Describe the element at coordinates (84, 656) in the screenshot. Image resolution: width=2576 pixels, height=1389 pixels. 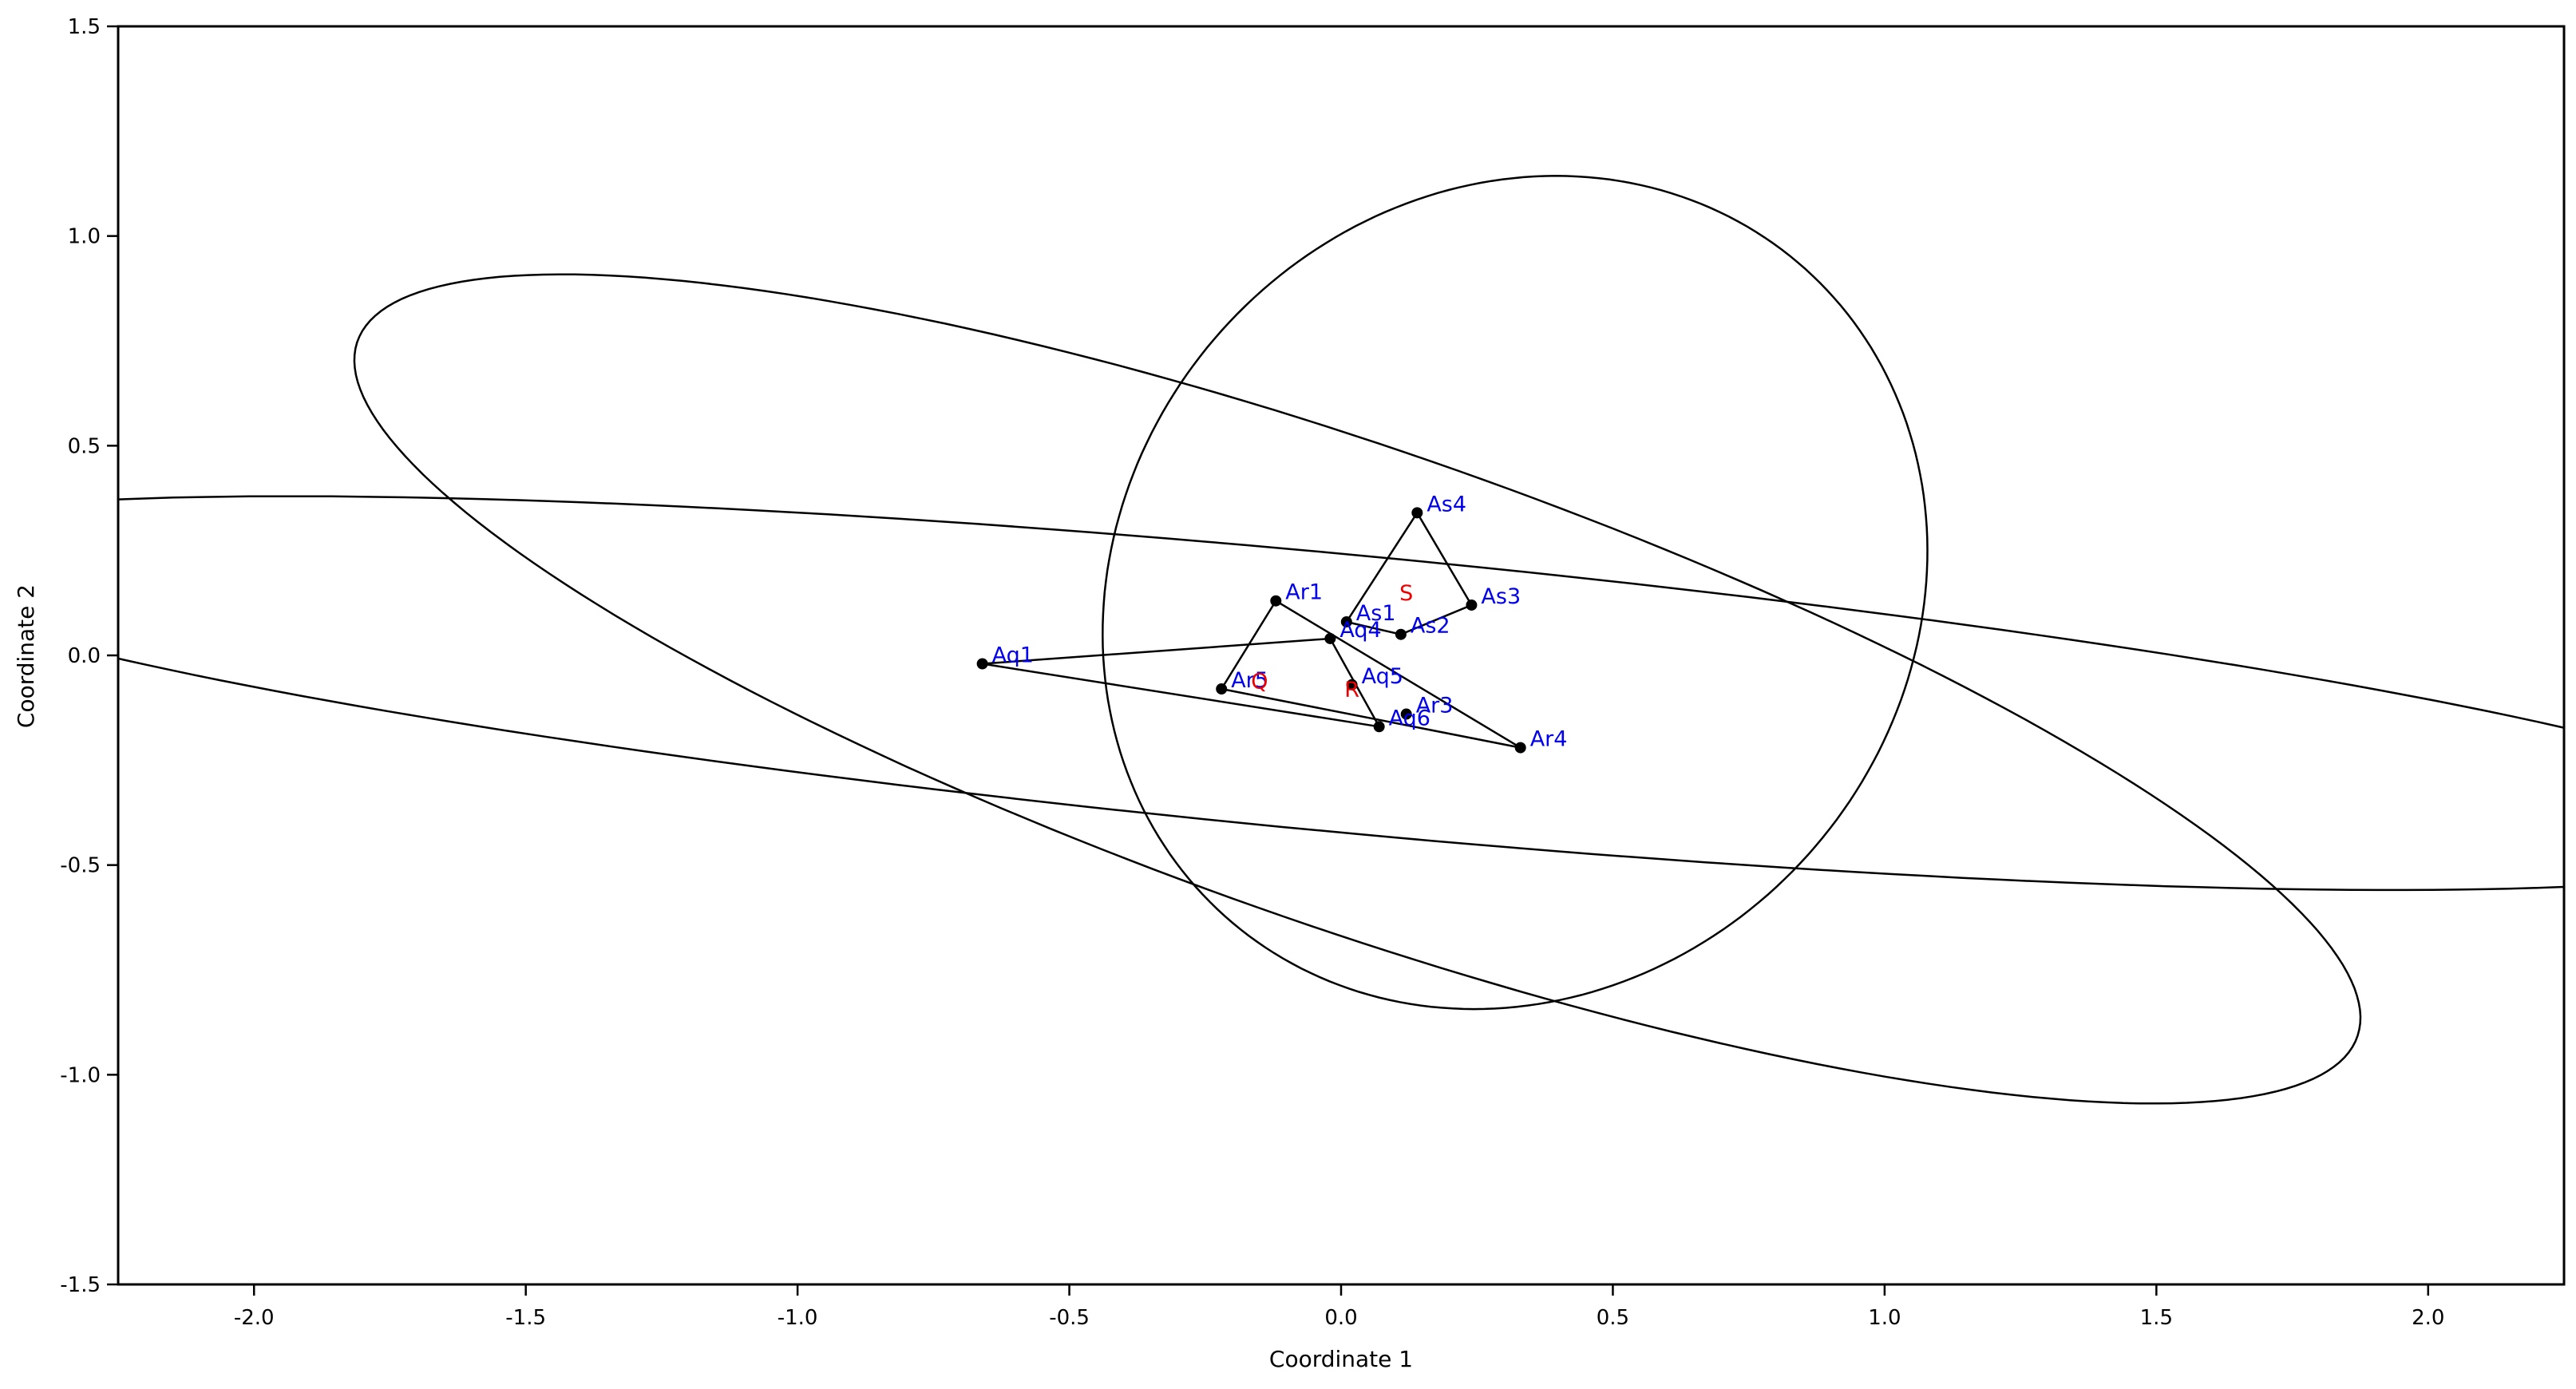
I see `y-tick-label: 0.0` at that location.